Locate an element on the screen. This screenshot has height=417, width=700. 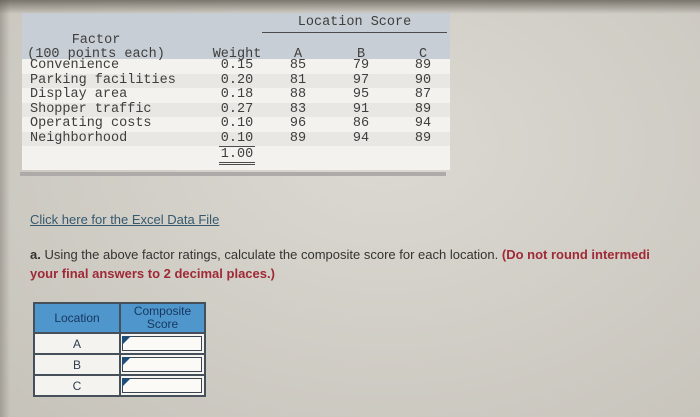
composite-header-line2: Score is located at coordinates (162, 324).